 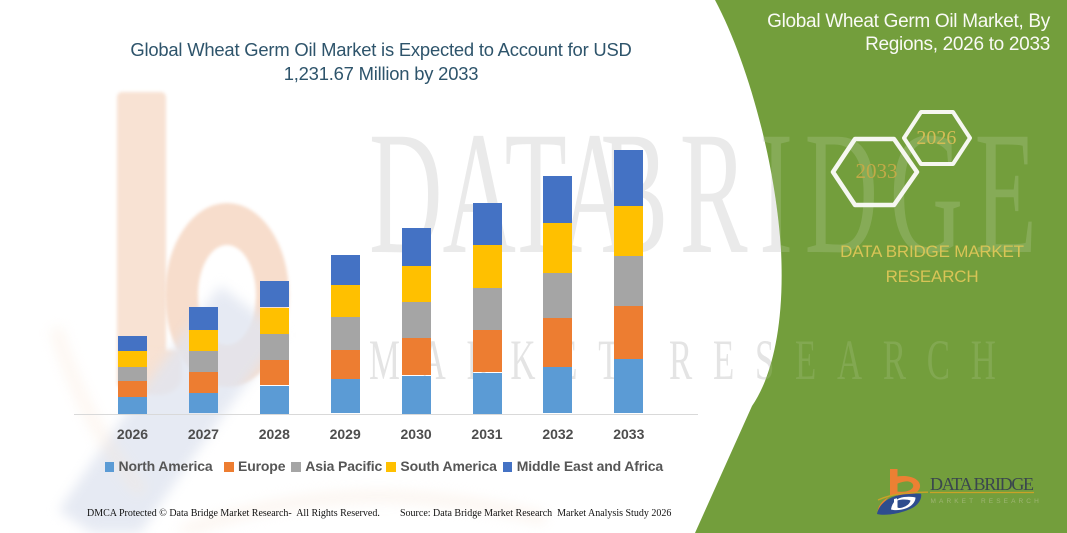 What do you see at coordinates (986, 501) in the screenshot?
I see `svg-text: MARKET RESEARCH` at bounding box center [986, 501].